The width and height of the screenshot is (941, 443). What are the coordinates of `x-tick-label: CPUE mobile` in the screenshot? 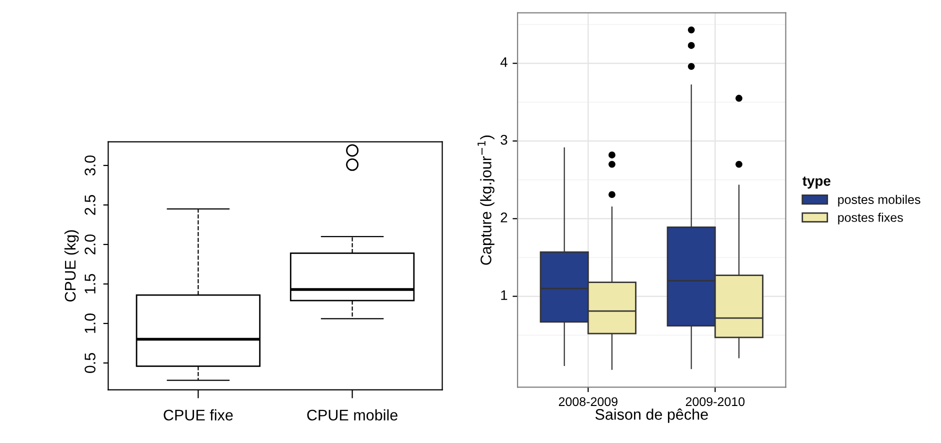 It's located at (352, 415).